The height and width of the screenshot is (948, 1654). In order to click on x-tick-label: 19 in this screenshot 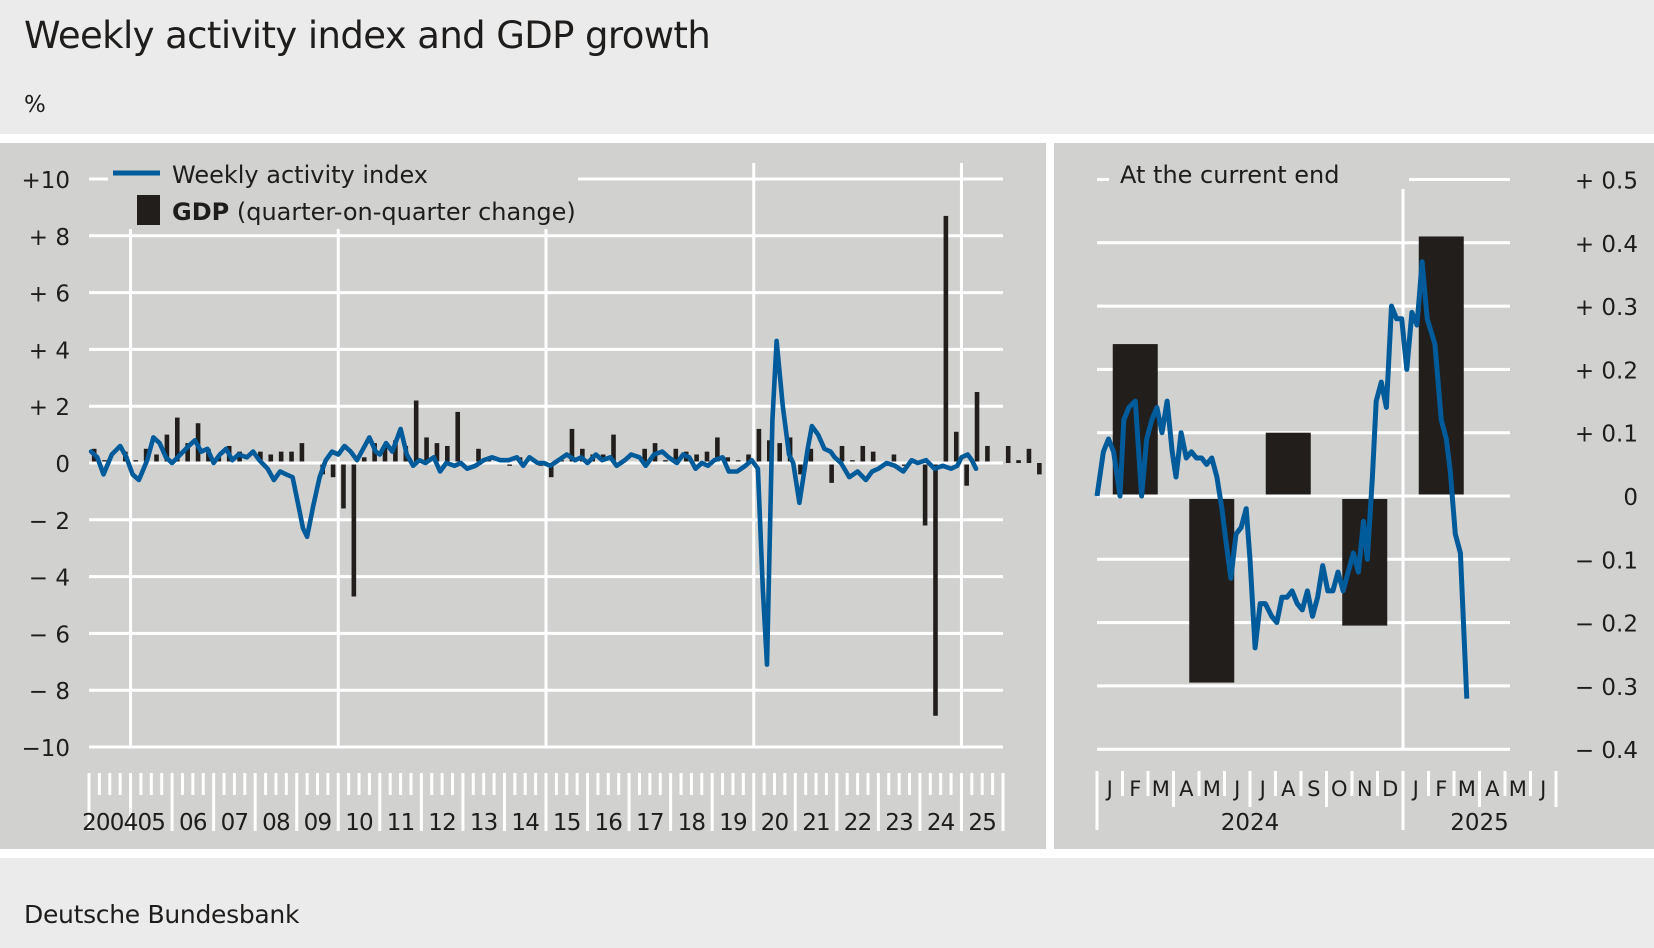, I will do `click(733, 823)`.